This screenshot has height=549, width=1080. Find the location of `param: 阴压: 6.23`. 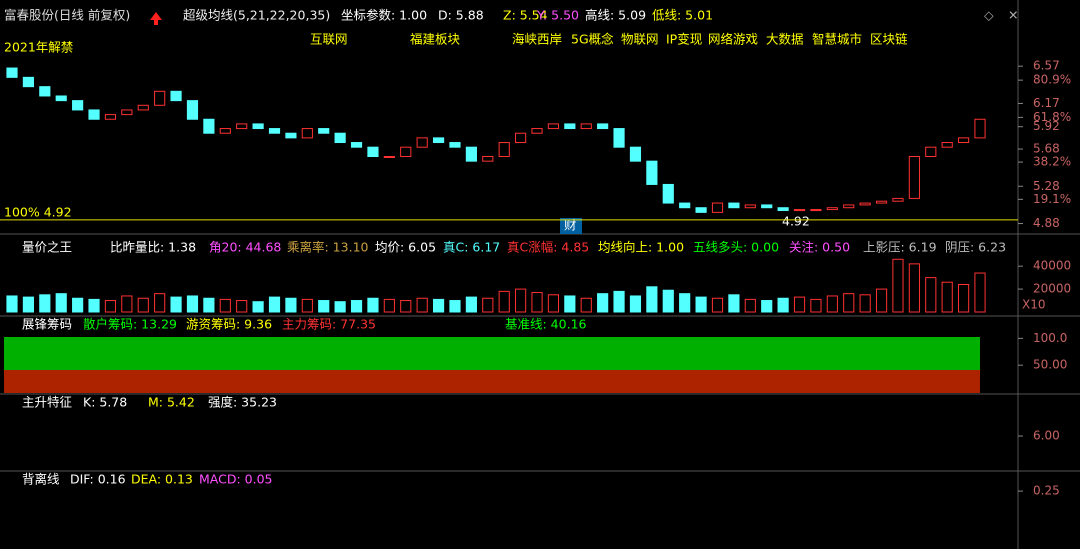

param: 阴压: 6.23 is located at coordinates (975, 247).